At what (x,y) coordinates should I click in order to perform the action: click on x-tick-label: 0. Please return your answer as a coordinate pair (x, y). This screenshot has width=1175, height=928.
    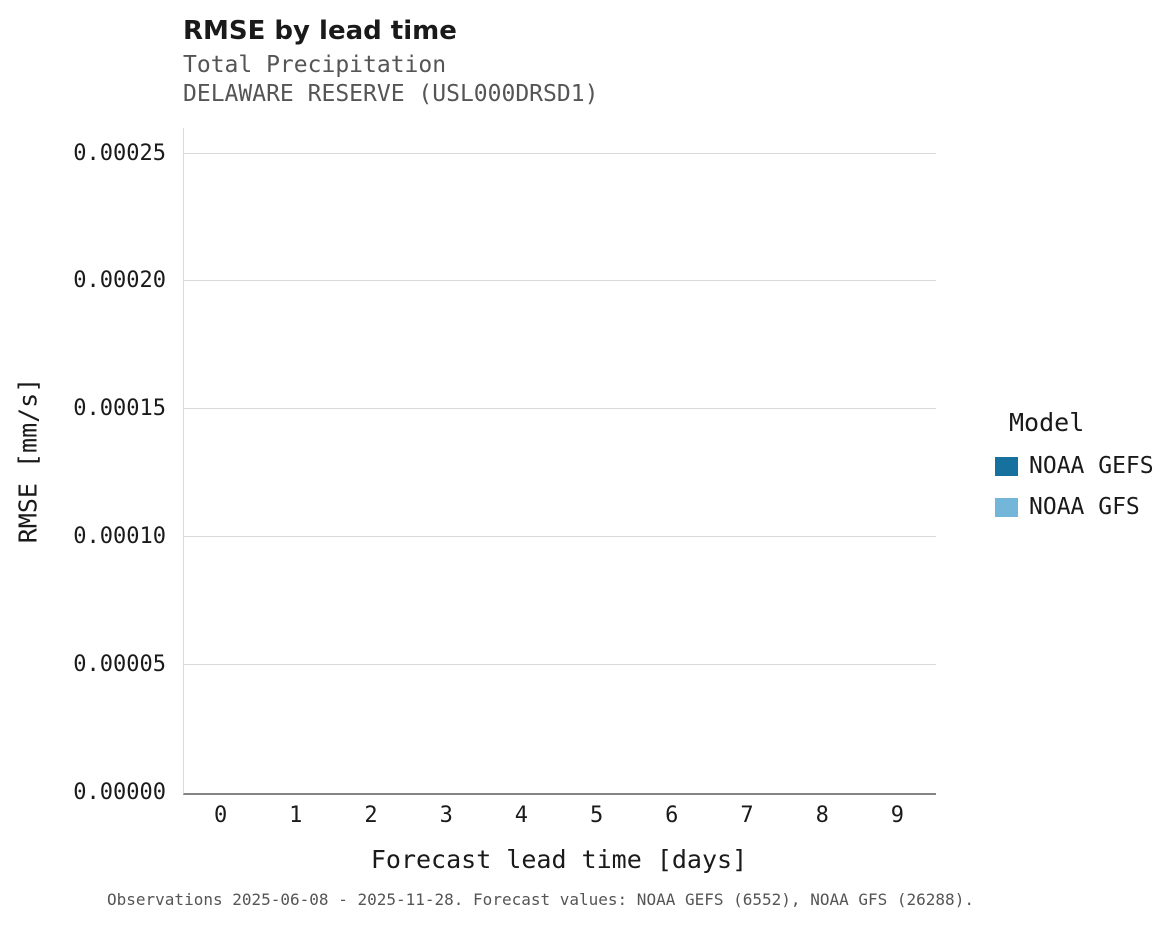
    Looking at the image, I should click on (220, 815).